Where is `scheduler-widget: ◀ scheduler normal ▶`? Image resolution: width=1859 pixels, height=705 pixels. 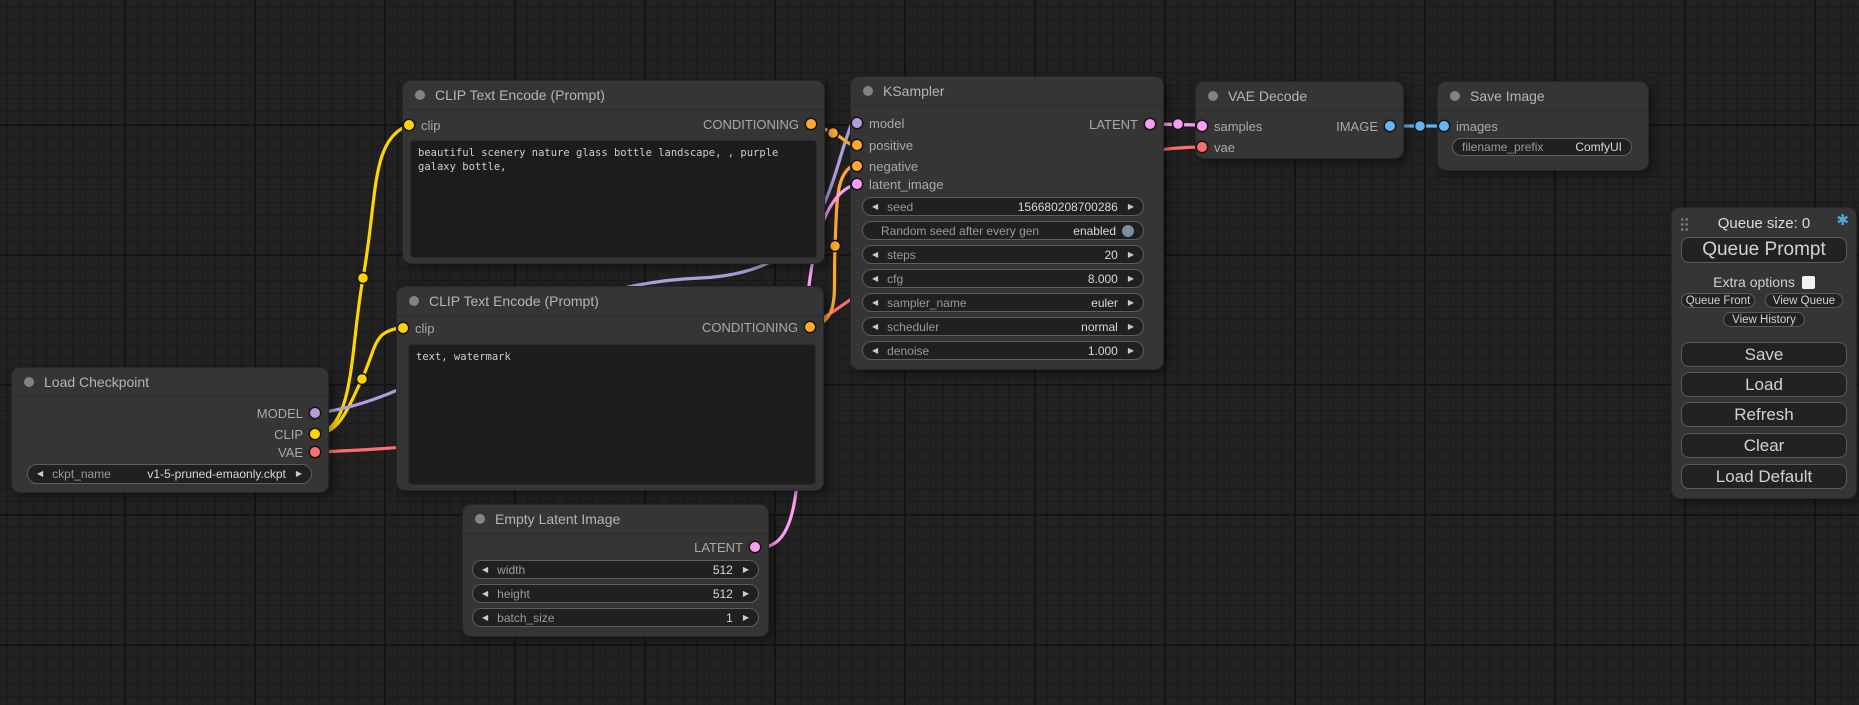
scheduler-widget: ◀ scheduler normal ▶ is located at coordinates (1003, 326).